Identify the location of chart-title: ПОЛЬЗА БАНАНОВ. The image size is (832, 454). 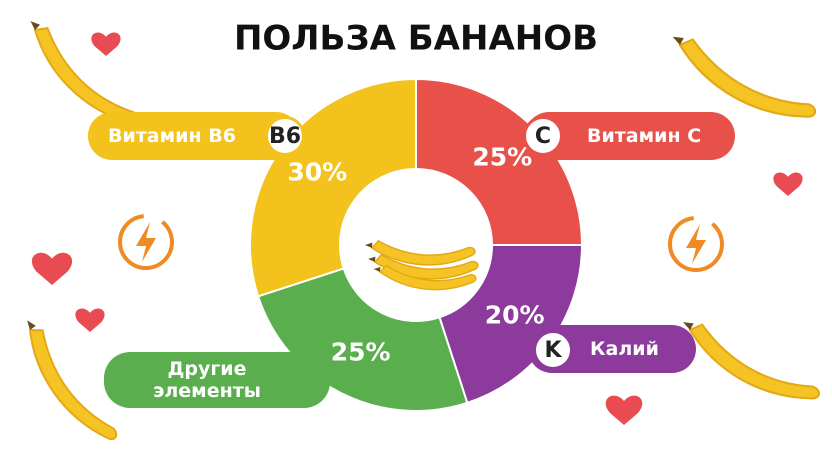
(416, 39).